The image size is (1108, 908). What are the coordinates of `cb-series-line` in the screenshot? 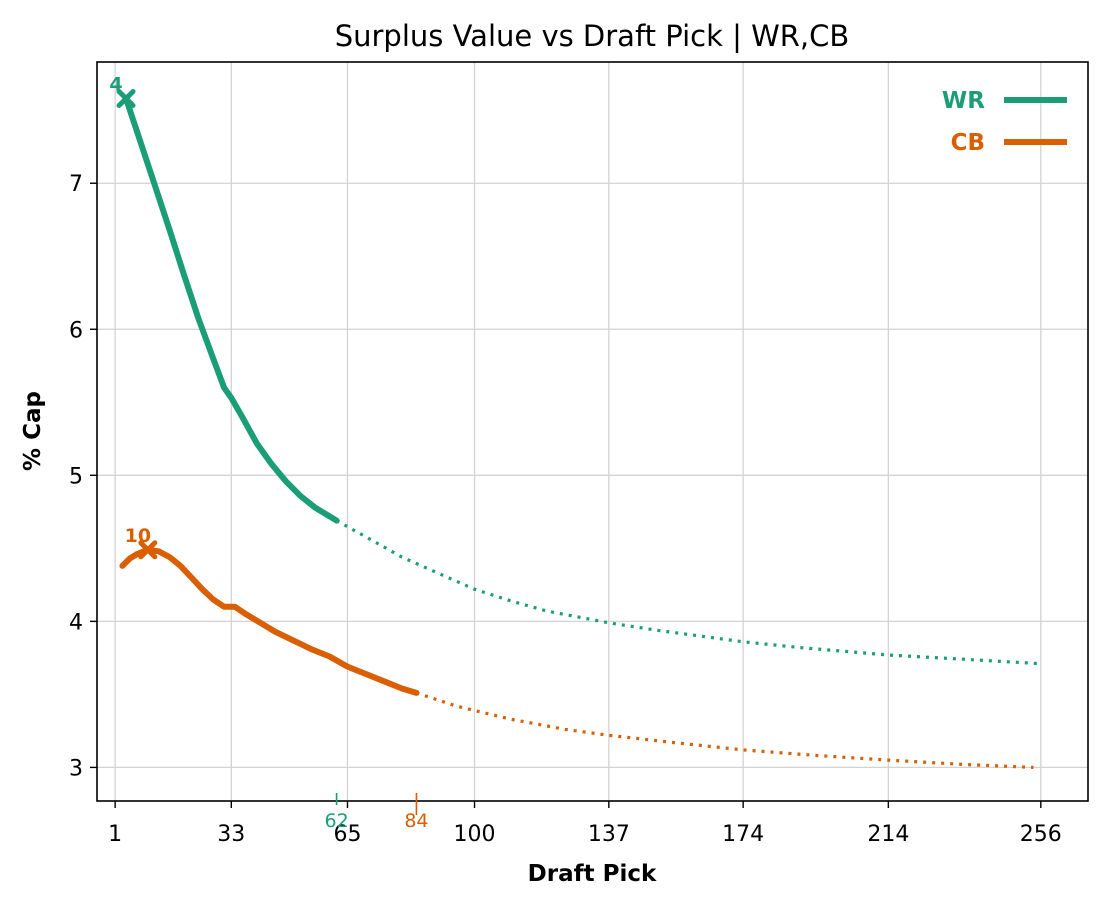 It's located at (269, 621).